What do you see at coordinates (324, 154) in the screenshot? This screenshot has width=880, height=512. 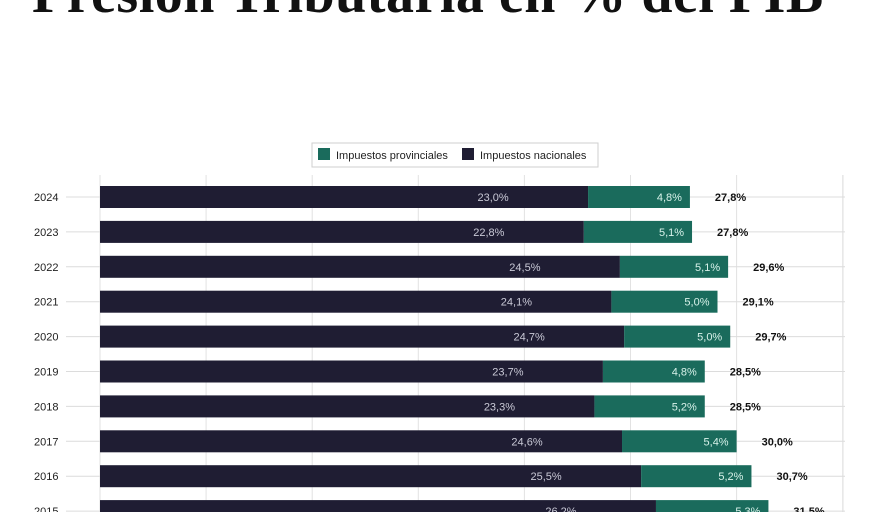 I see `legend-swatch-provinciales` at bounding box center [324, 154].